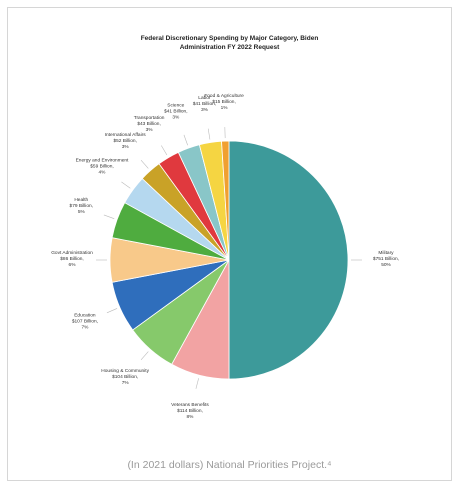 This screenshot has height=488, width=459. Describe the element at coordinates (204, 104) in the screenshot. I see `slice-label-labor: Labor $41 Billion, 3%` at that location.